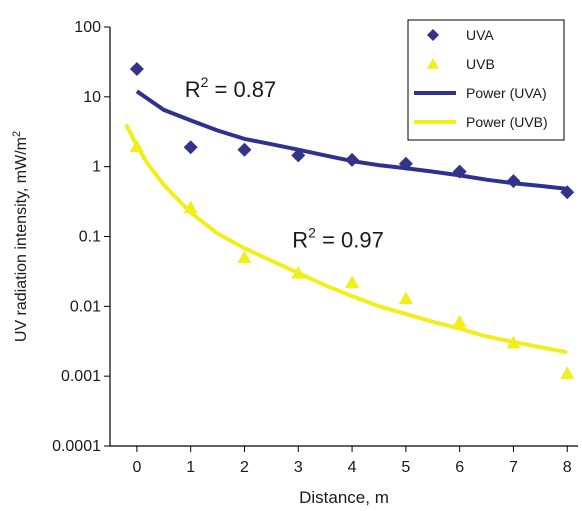  Describe the element at coordinates (242, 89) in the screenshot. I see `r-squared-value: = 0.87` at that location.